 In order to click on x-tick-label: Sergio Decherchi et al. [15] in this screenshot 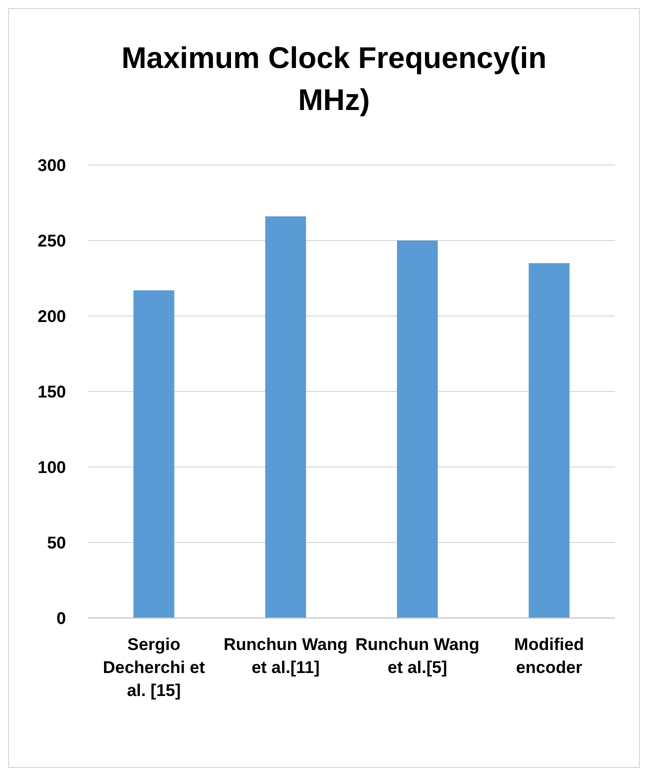, I will do `click(154, 667)`.